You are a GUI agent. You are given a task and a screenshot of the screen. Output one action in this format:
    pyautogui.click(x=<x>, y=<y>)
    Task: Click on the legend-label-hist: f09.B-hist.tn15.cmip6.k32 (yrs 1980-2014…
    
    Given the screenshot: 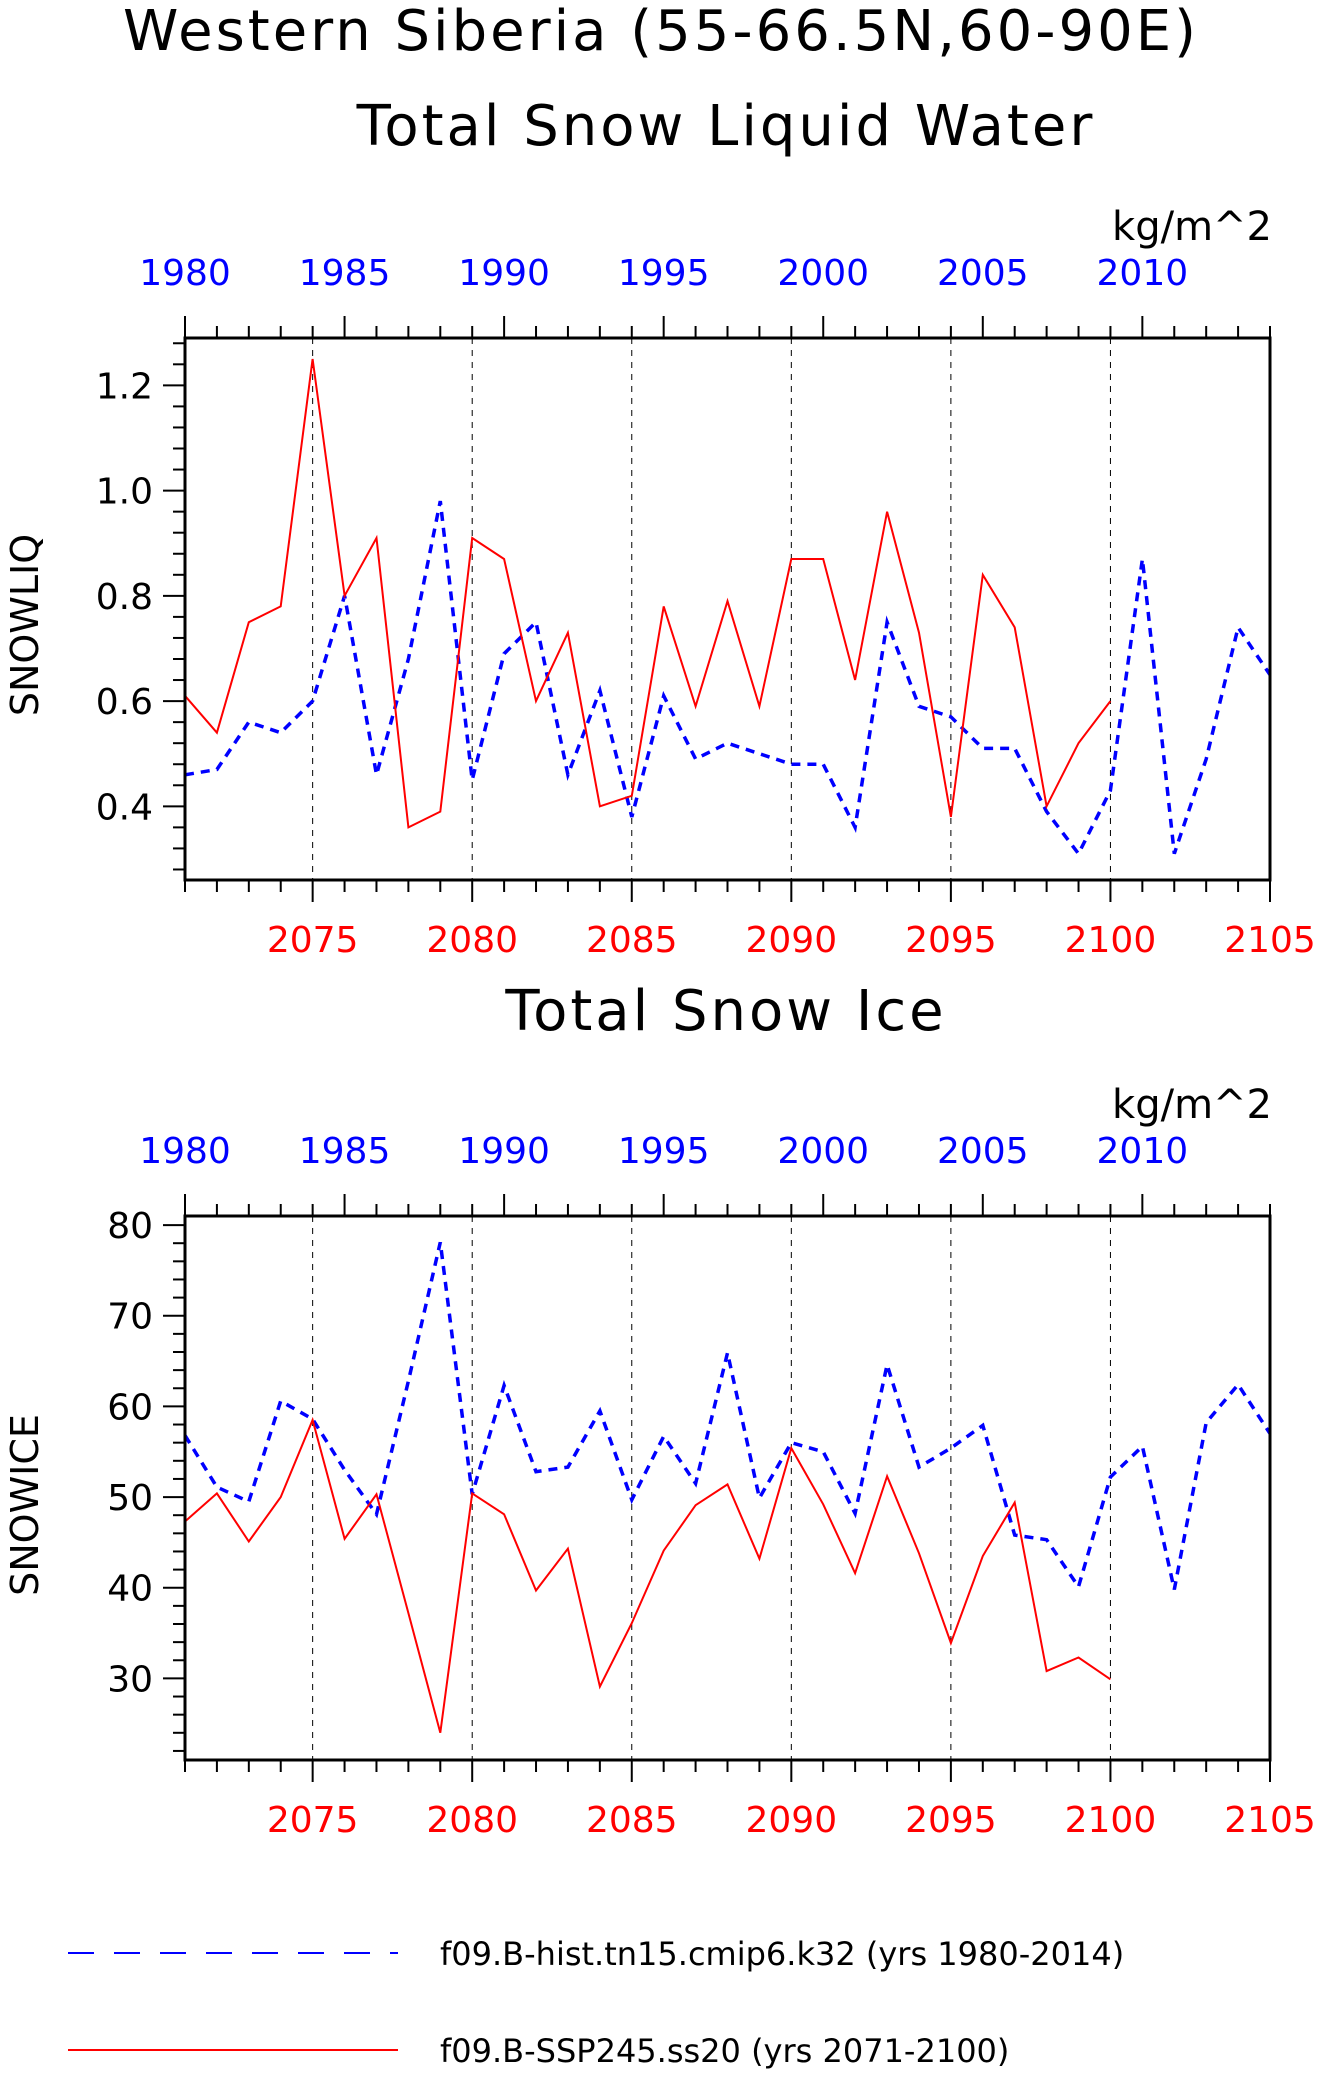 What is the action you would take?
    pyautogui.click(x=782, y=1954)
    